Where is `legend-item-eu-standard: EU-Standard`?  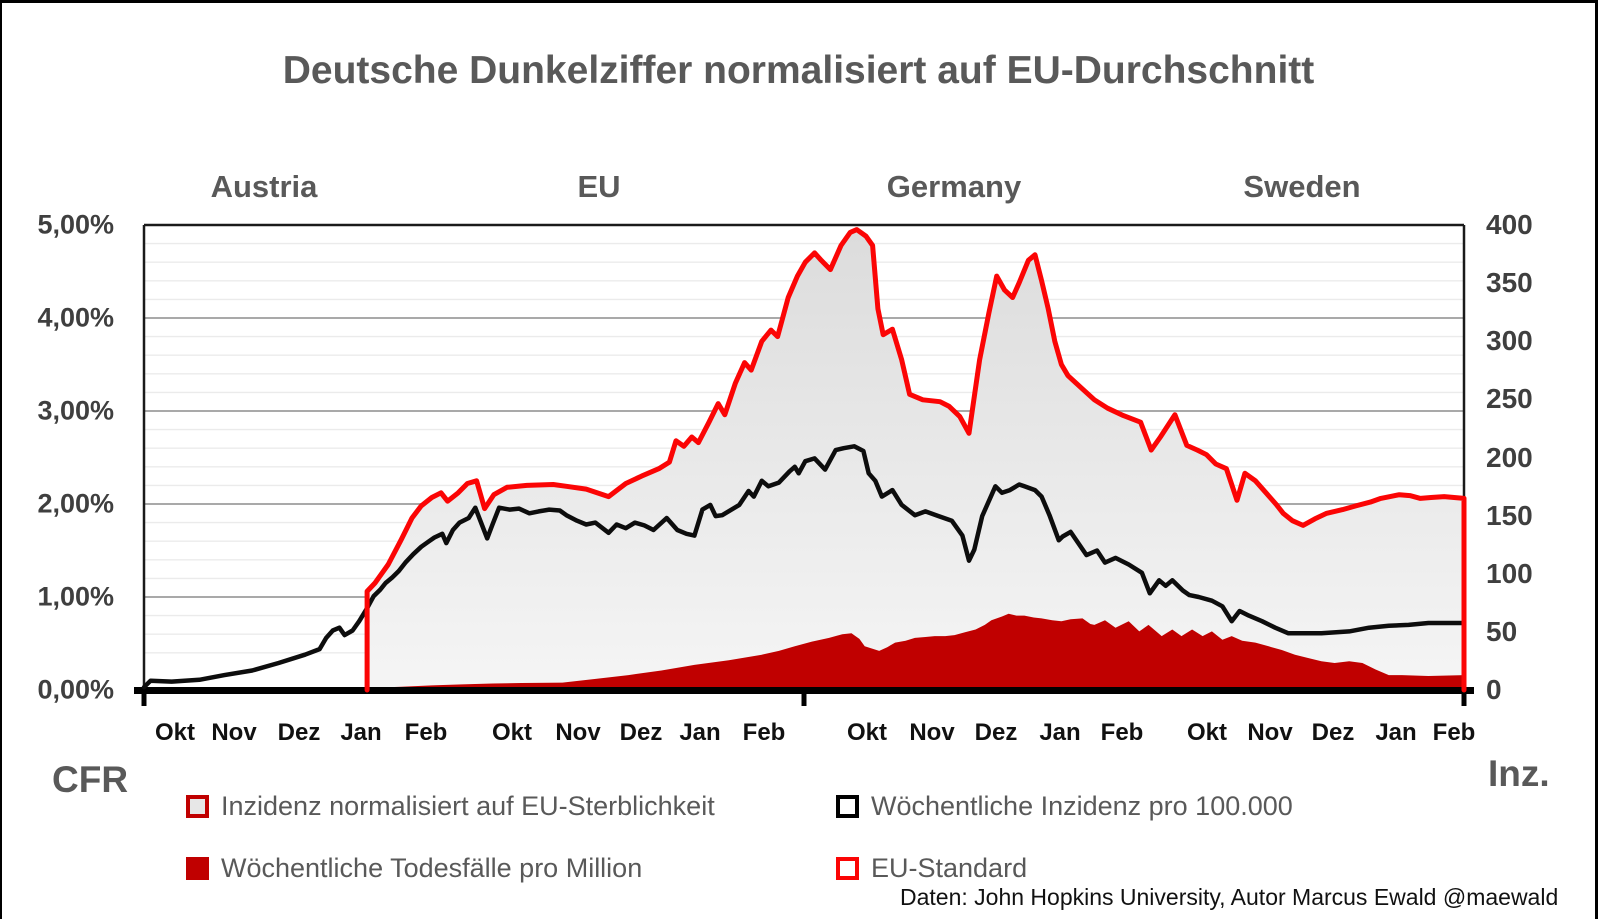 legend-item-eu-standard: EU-Standard is located at coordinates (931, 868).